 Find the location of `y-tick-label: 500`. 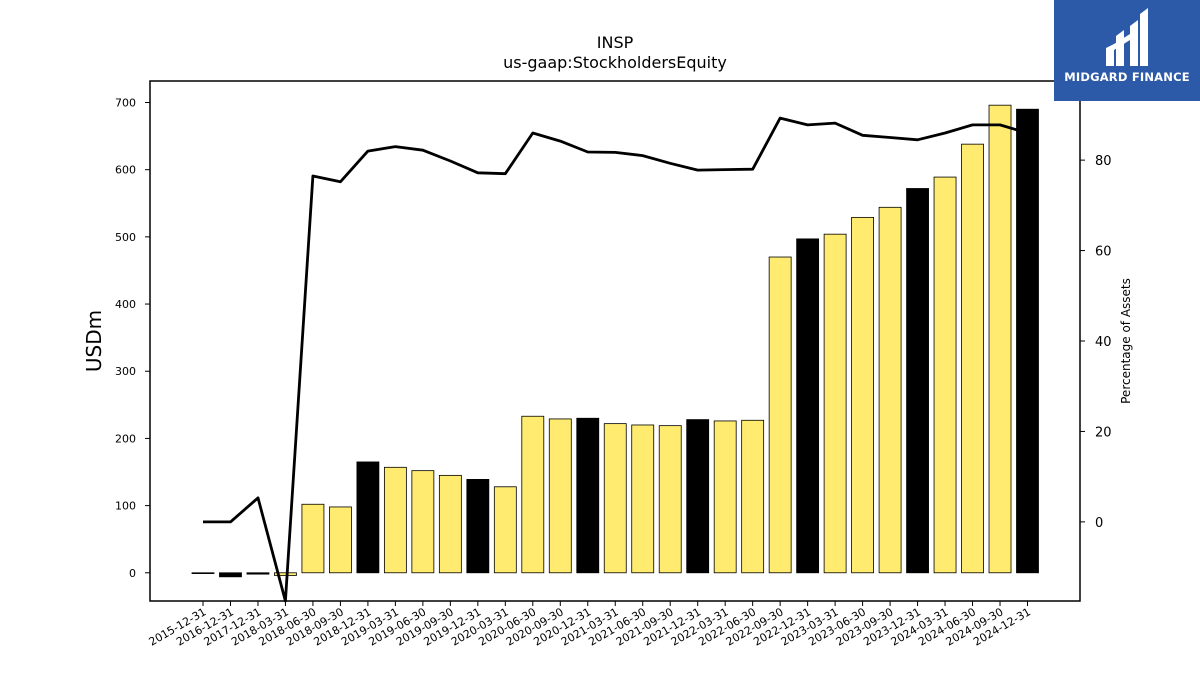

y-tick-label: 500 is located at coordinates (125, 237).